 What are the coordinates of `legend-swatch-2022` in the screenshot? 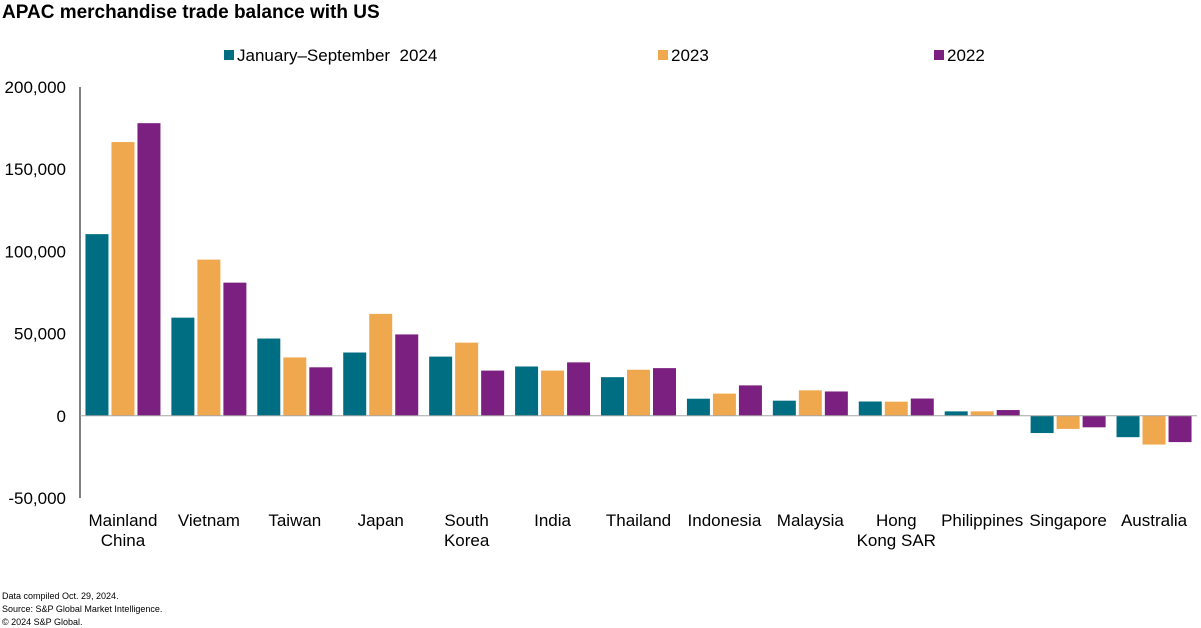 It's located at (939, 55).